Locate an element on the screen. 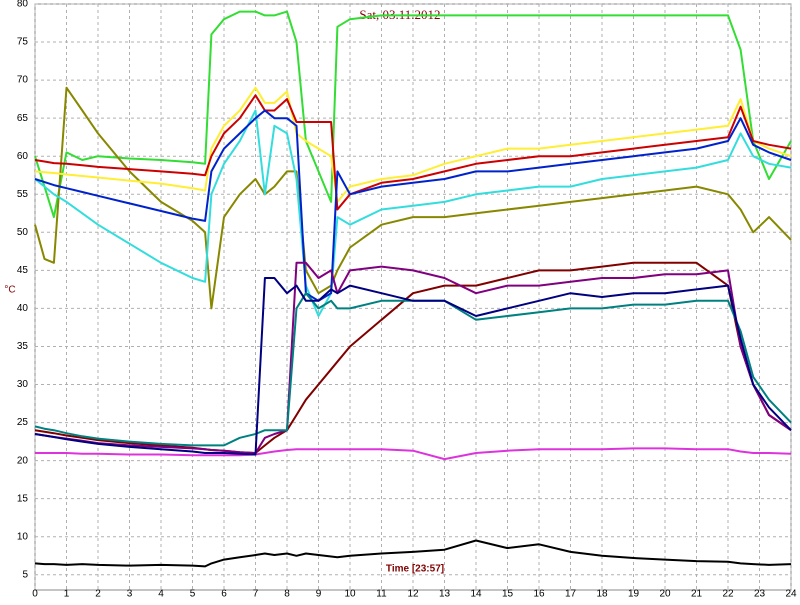  y-tick-label: 80 is located at coordinates (23, 5).